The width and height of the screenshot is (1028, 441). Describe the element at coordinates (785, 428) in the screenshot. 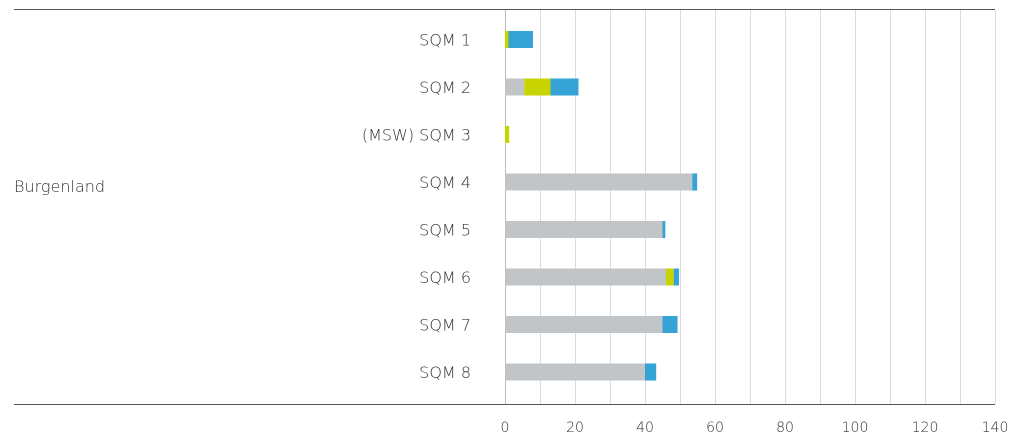

I see `x-tick-label: 80` at that location.